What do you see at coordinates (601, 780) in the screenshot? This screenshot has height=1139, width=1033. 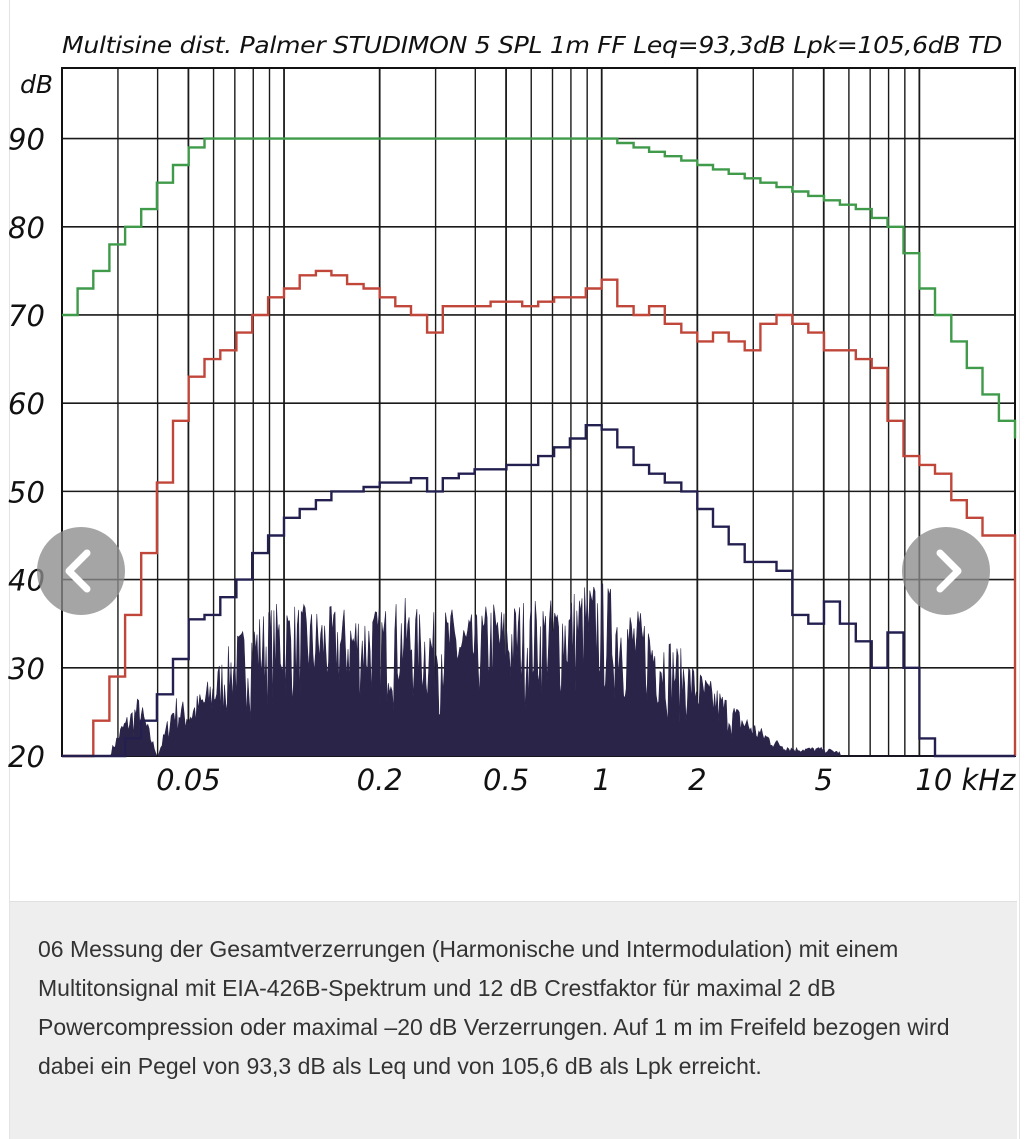 I see `x-tick-label: 1` at bounding box center [601, 780].